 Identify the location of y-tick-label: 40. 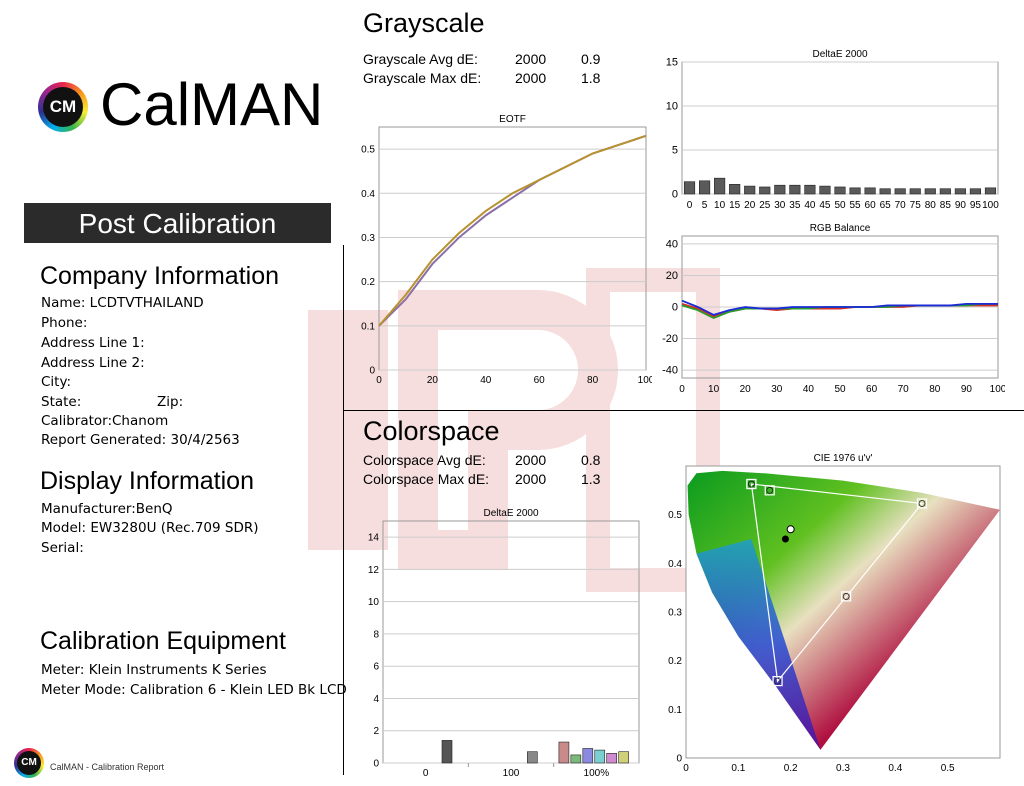
(672, 244).